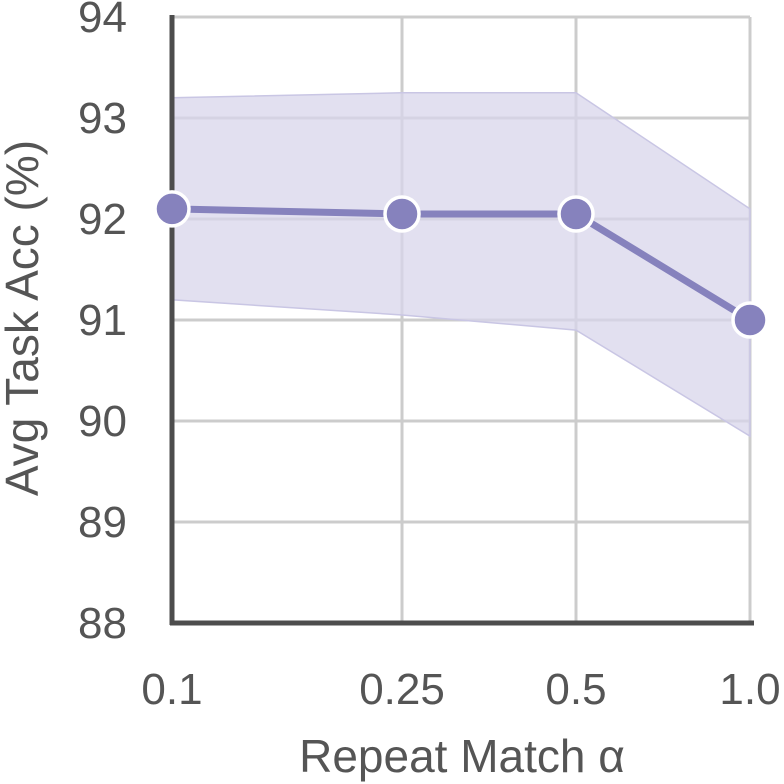  Describe the element at coordinates (102, 320) in the screenshot. I see `y-tick-label: 91` at that location.